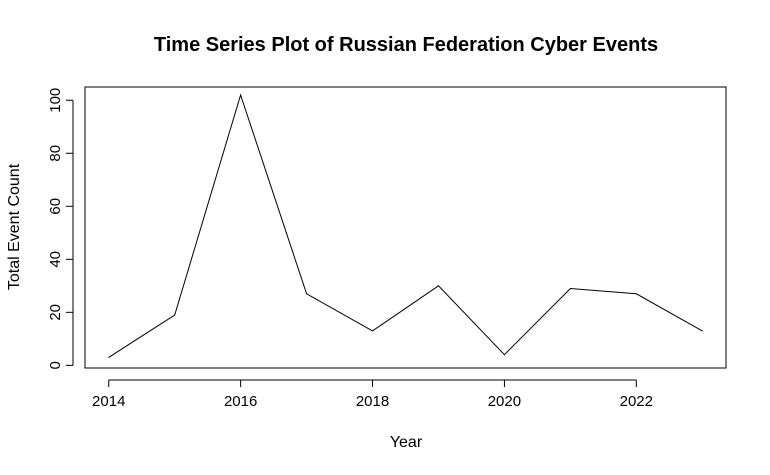 The image size is (770, 475). What do you see at coordinates (60, 229) in the screenshot?
I see `y-axis: 0 20 40 60 80 100` at bounding box center [60, 229].